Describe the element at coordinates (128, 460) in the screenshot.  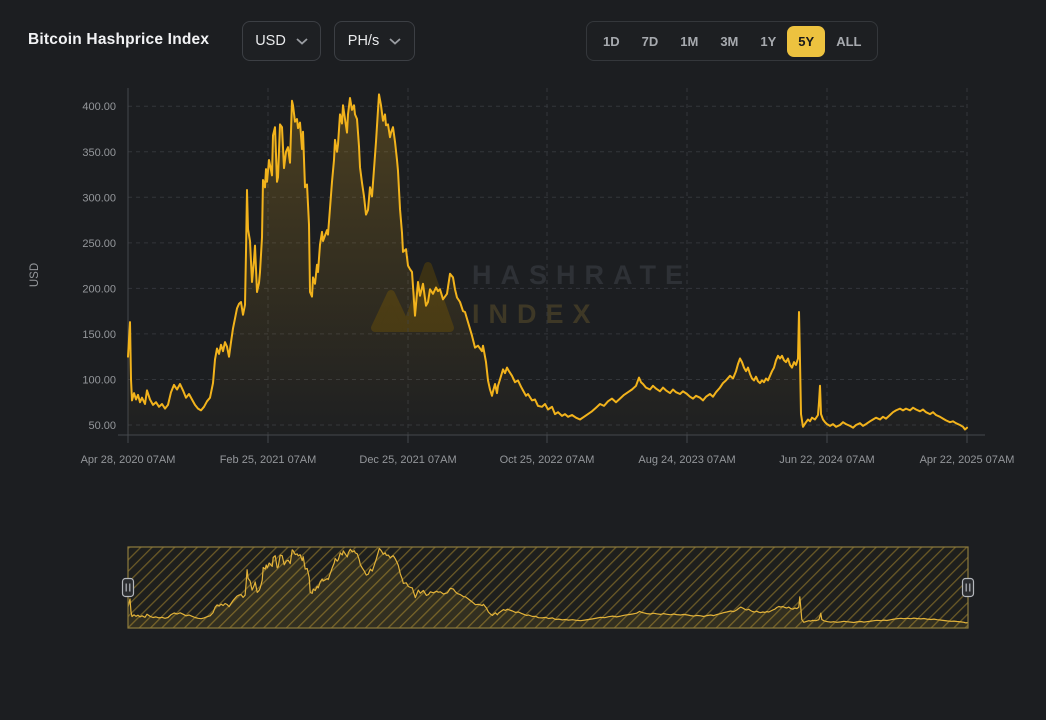
I see `x-axis-tick-label: Apr 28, 2020 07AM` at that location.